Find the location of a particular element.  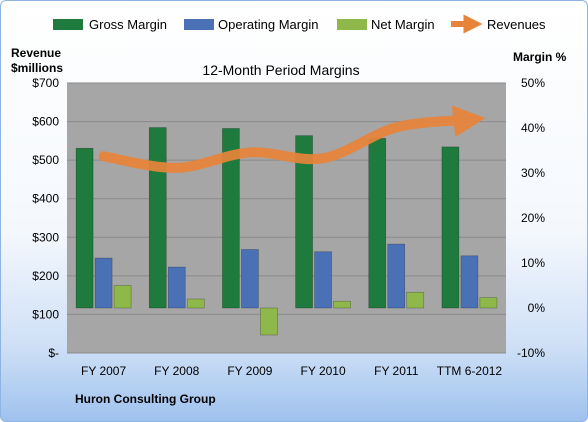

revenue-series-line is located at coordinates (292, 139).